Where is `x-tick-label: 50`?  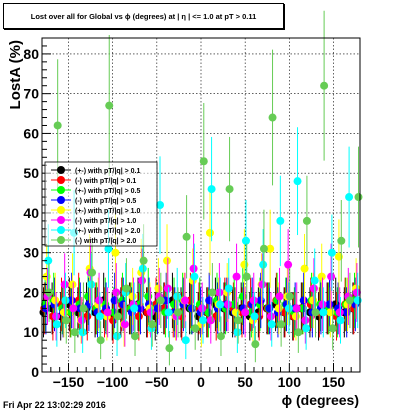
x-tick-label: 50 is located at coordinates (245, 382).